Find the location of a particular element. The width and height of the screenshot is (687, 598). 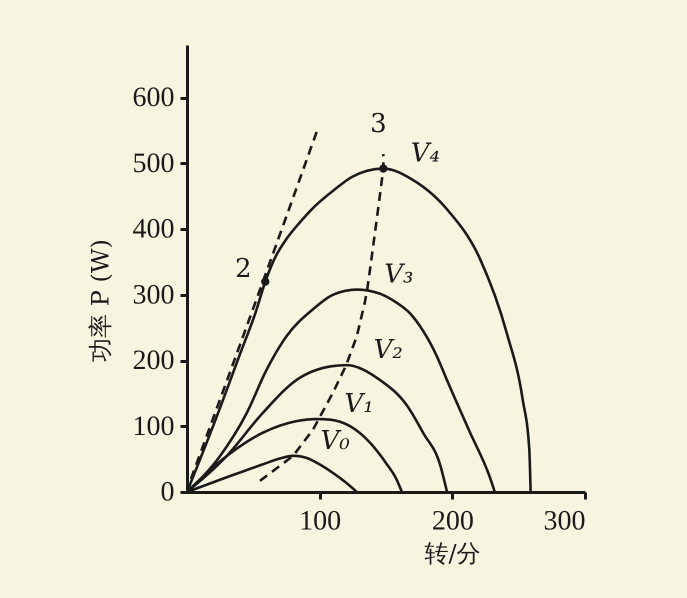

series-label: 2 is located at coordinates (243, 269).